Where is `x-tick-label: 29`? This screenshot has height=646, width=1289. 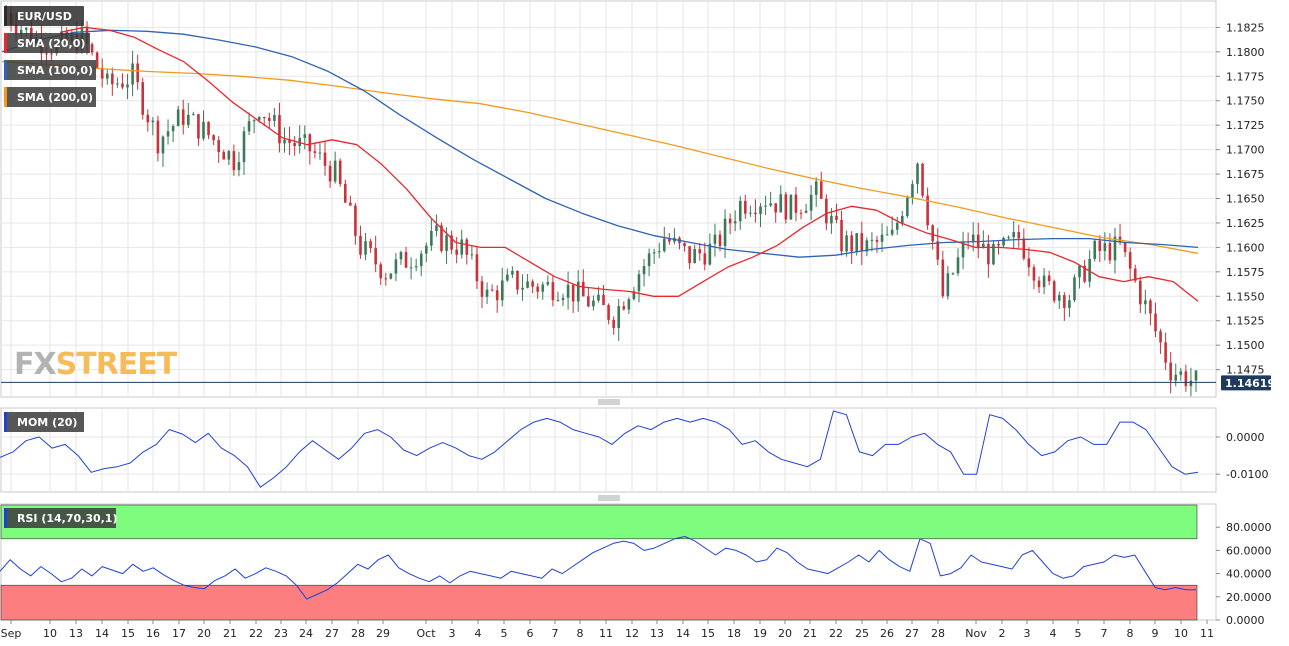
x-tick-label: 29 is located at coordinates (383, 633).